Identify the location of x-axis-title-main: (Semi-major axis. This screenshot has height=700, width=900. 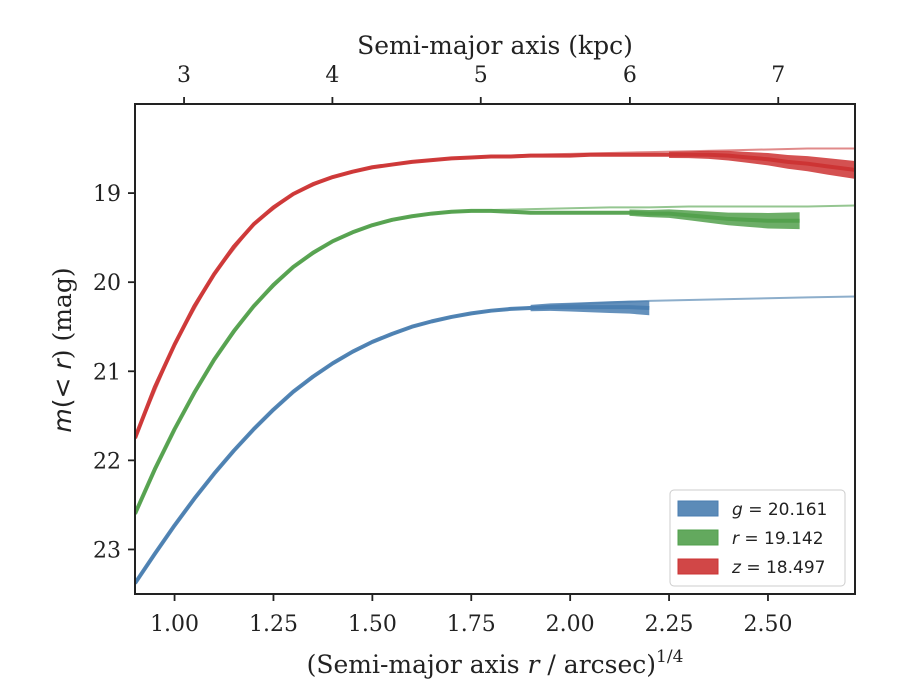
(417, 664).